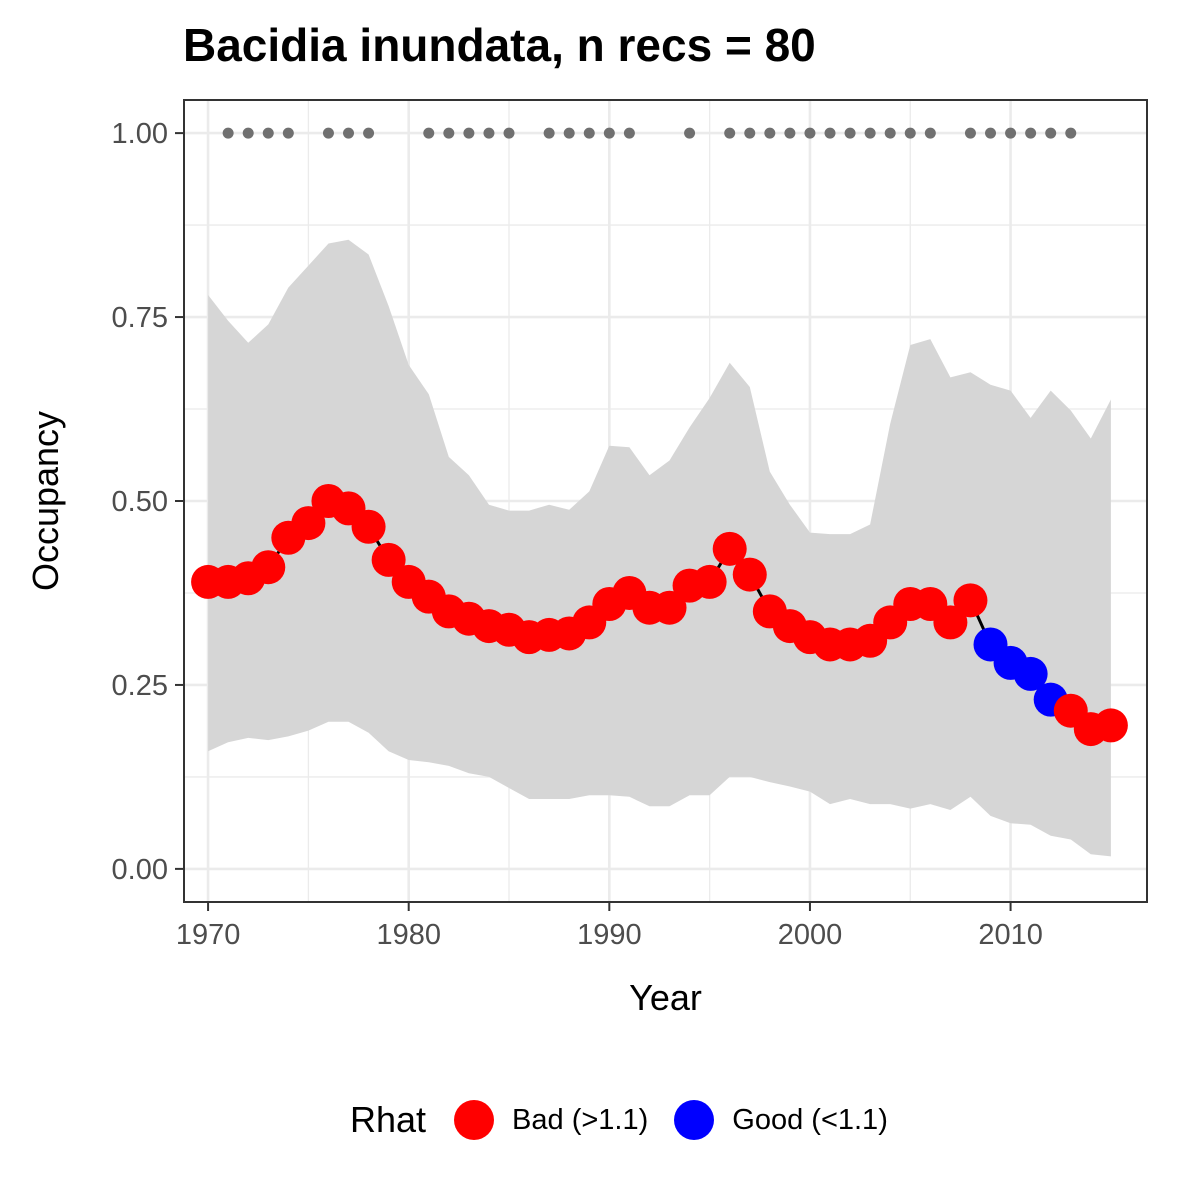  Describe the element at coordinates (499, 45) in the screenshot. I see `chart-title: Bacidia inundata, n recs = 80` at that location.